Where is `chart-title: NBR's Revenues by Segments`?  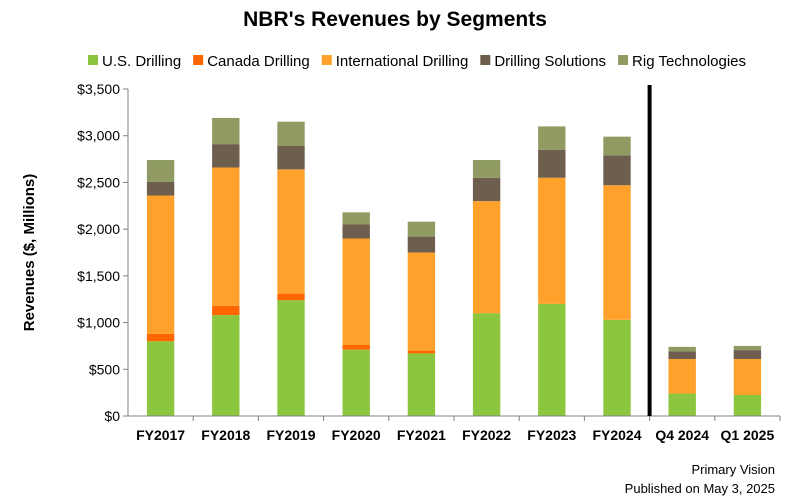 chart-title: NBR's Revenues by Segments is located at coordinates (395, 19).